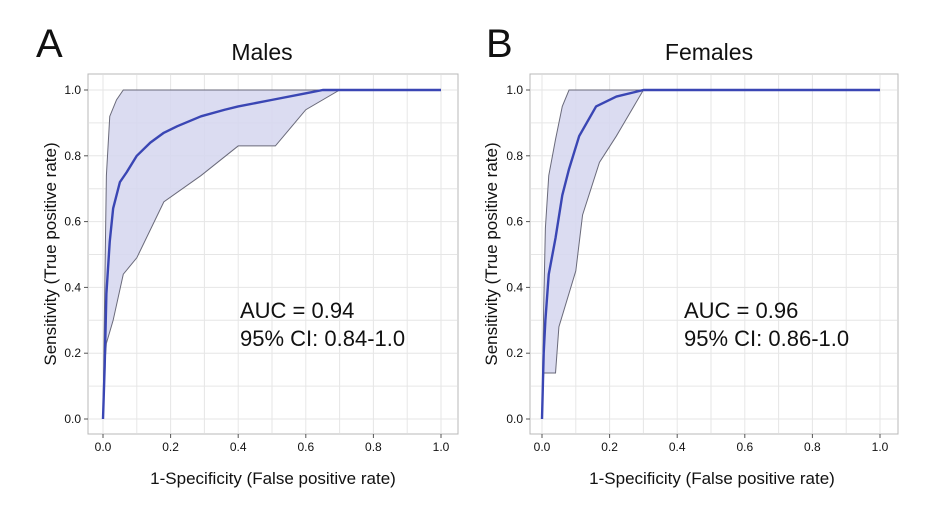 The image size is (941, 514). Describe the element at coordinates (297, 310) in the screenshot. I see `auc-label-males: AUC = 0.94` at that location.